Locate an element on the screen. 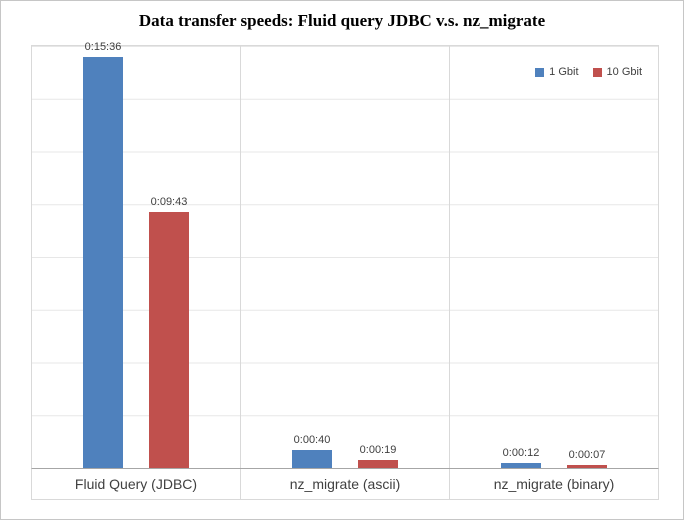  legend-item: 10 Gbit is located at coordinates (617, 72).